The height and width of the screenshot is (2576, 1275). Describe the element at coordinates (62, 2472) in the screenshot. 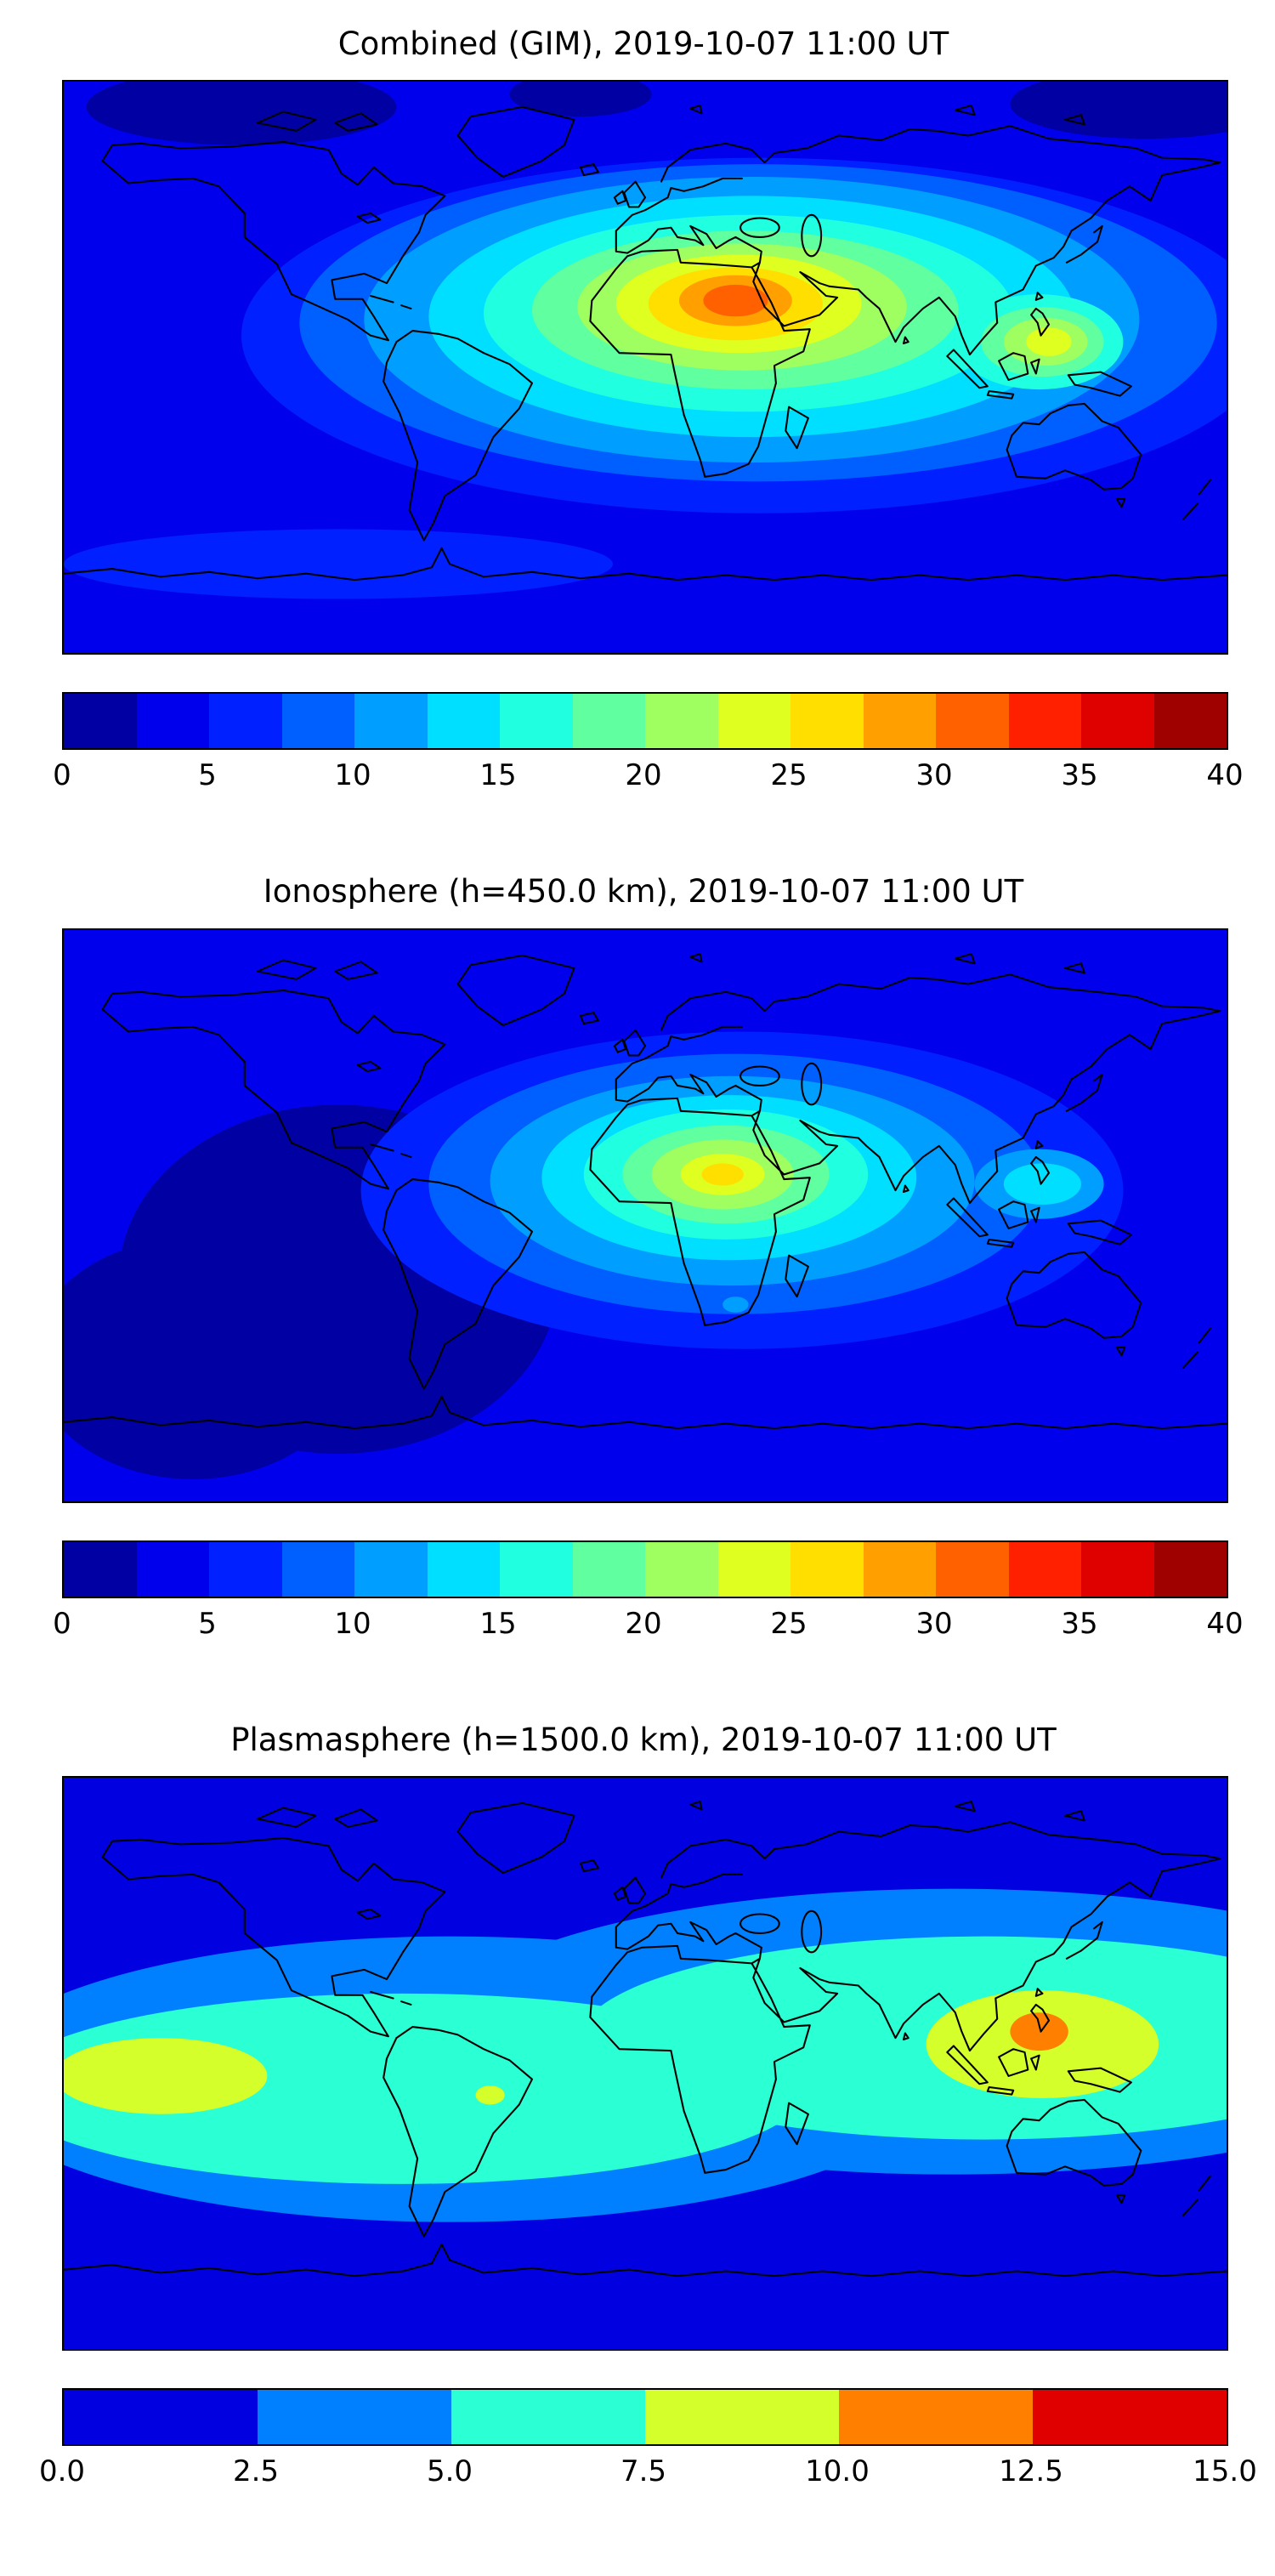

I see `colorbar-tick-label: 0.0` at that location.